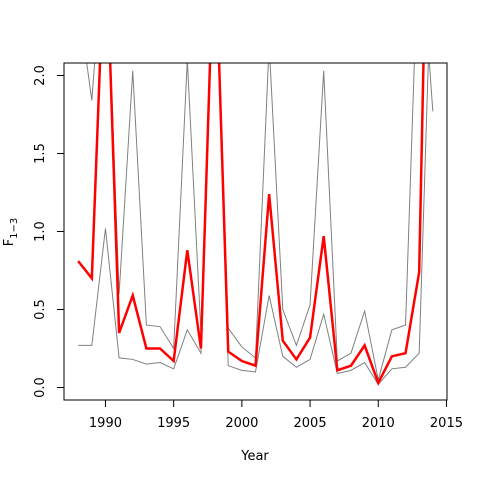  I want to click on x-tick-label: 1995, so click(173, 423).